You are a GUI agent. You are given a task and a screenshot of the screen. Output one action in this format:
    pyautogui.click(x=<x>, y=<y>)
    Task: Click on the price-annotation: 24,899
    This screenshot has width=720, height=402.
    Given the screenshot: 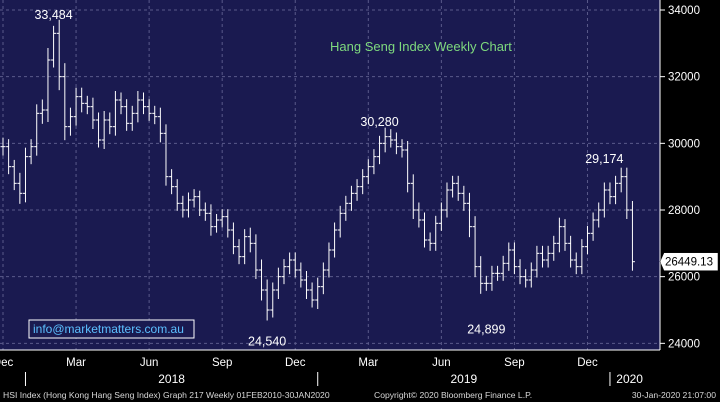 What is the action you would take?
    pyautogui.click(x=486, y=329)
    